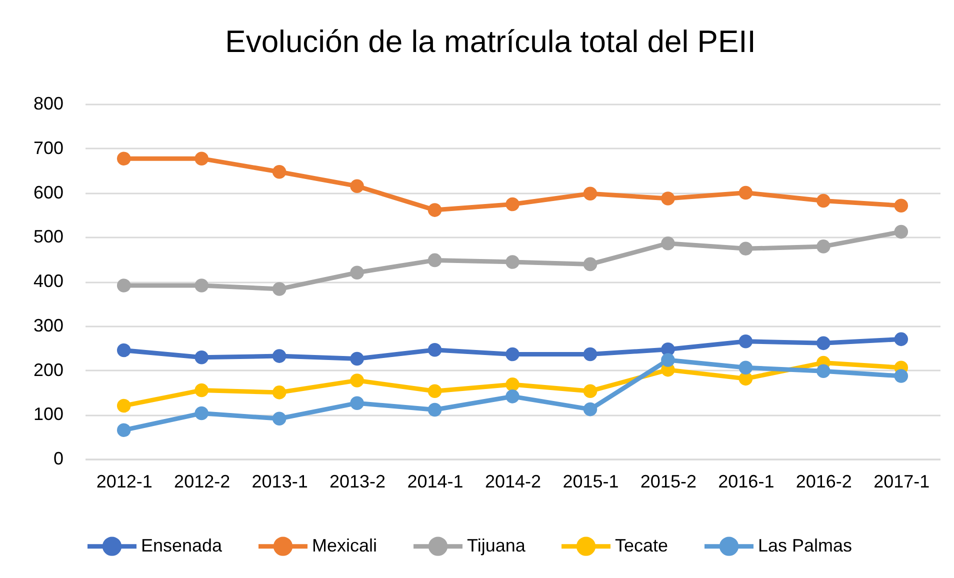 The width and height of the screenshot is (954, 578). I want to click on x-tick-label: 2013-2, so click(358, 482).